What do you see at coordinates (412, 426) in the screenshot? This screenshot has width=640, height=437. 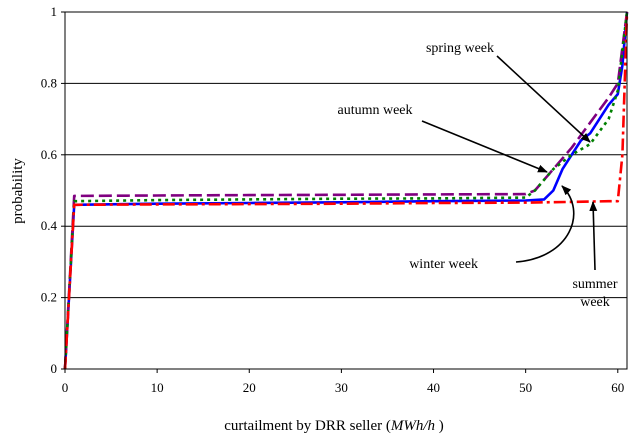 I see `x-axis-label-unit: MWh/h` at bounding box center [412, 426].